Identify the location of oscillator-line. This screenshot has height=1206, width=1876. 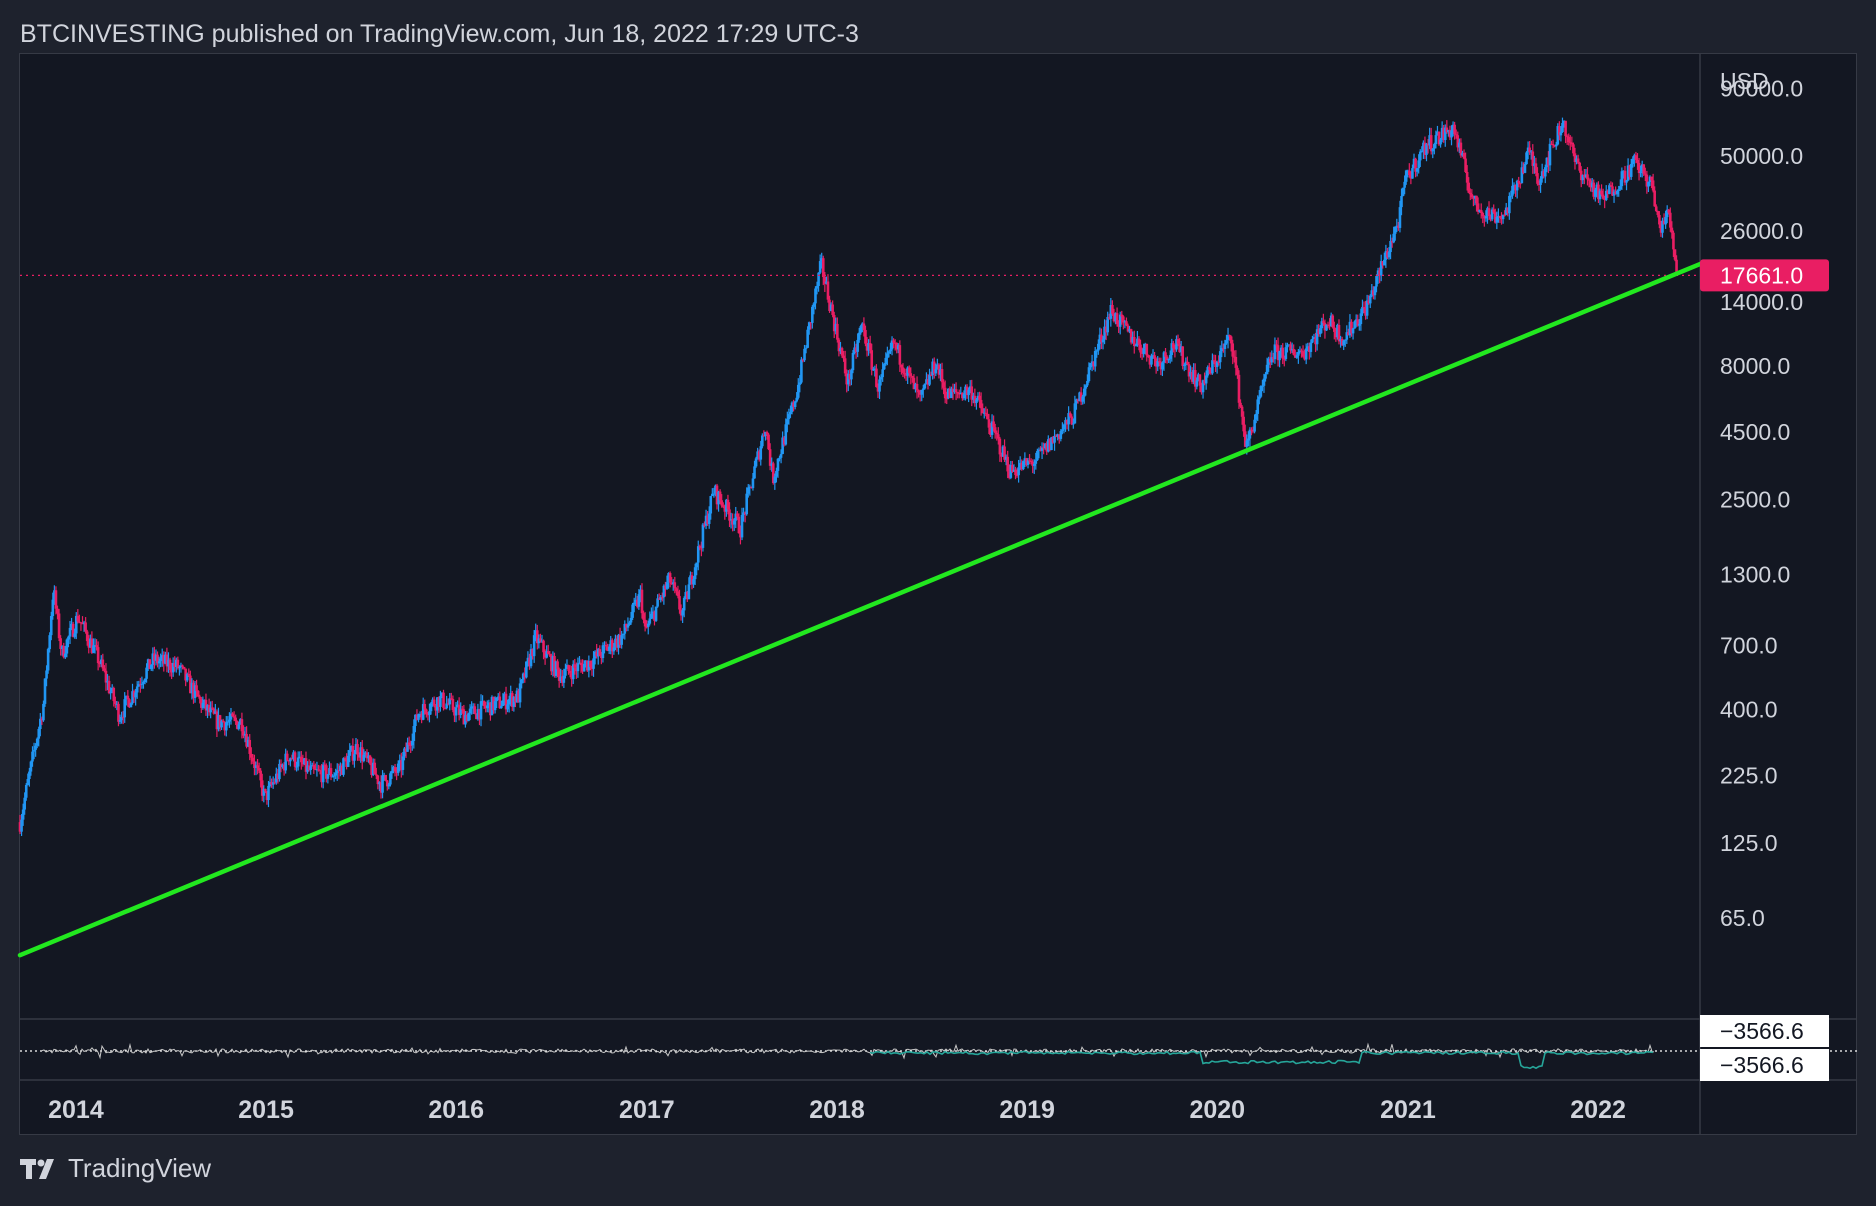
(848, 1051).